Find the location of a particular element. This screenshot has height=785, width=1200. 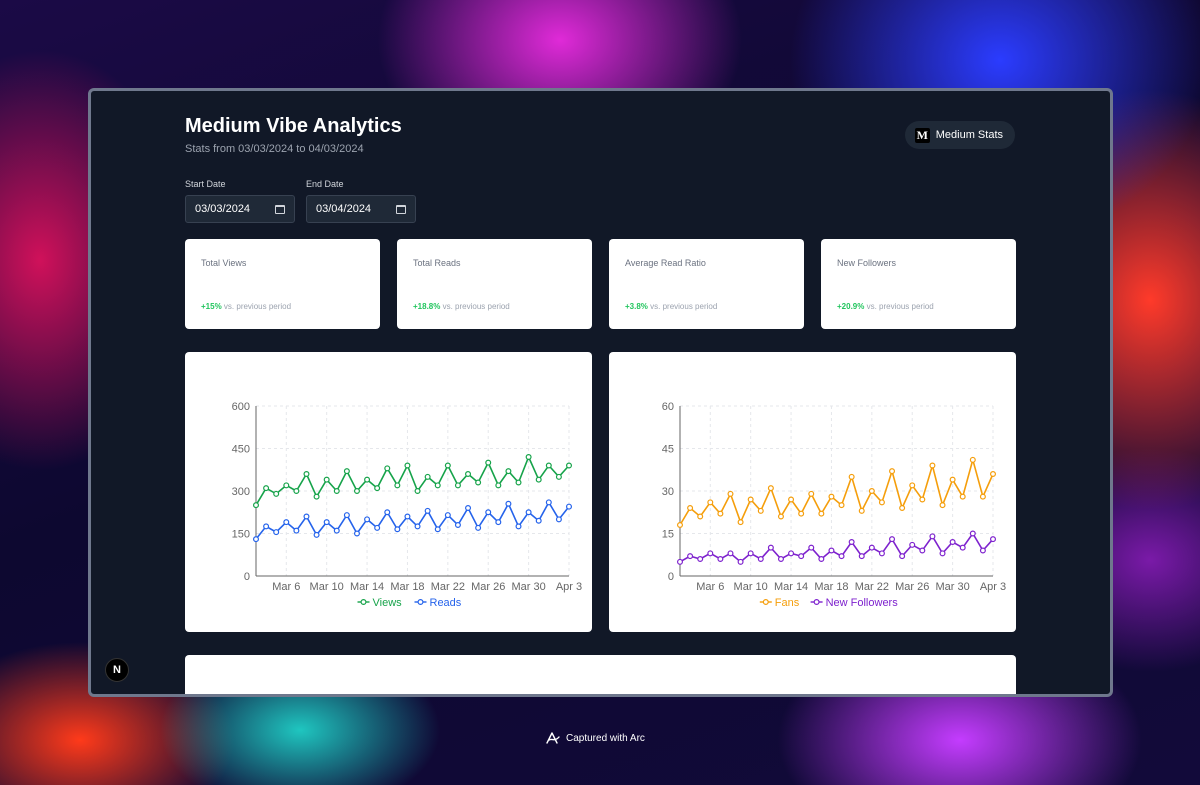

y-tick-label: 0 is located at coordinates (247, 577).